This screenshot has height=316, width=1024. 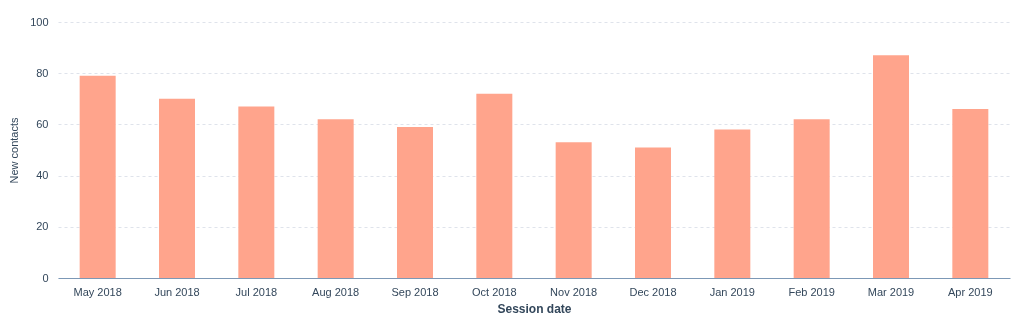 I want to click on y-tick-label: 20, so click(x=42, y=226).